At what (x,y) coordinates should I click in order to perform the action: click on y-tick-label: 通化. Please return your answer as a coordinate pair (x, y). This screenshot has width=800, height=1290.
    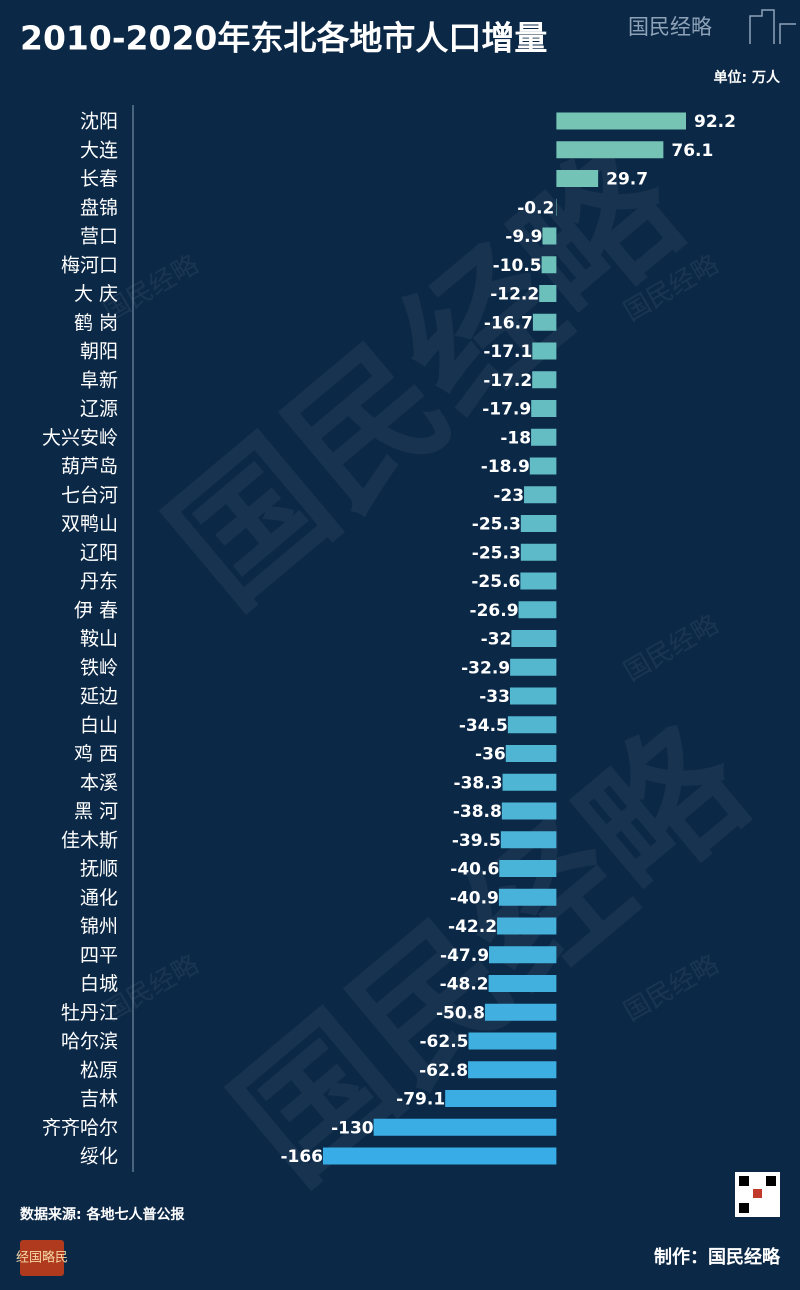
    Looking at the image, I should click on (99, 898).